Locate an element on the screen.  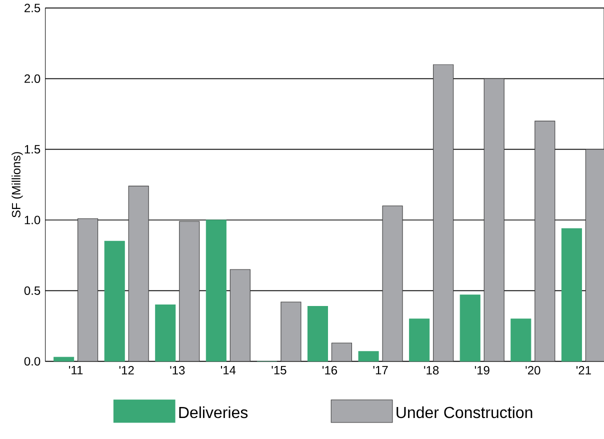
x-tick-label: '20 is located at coordinates (533, 370).